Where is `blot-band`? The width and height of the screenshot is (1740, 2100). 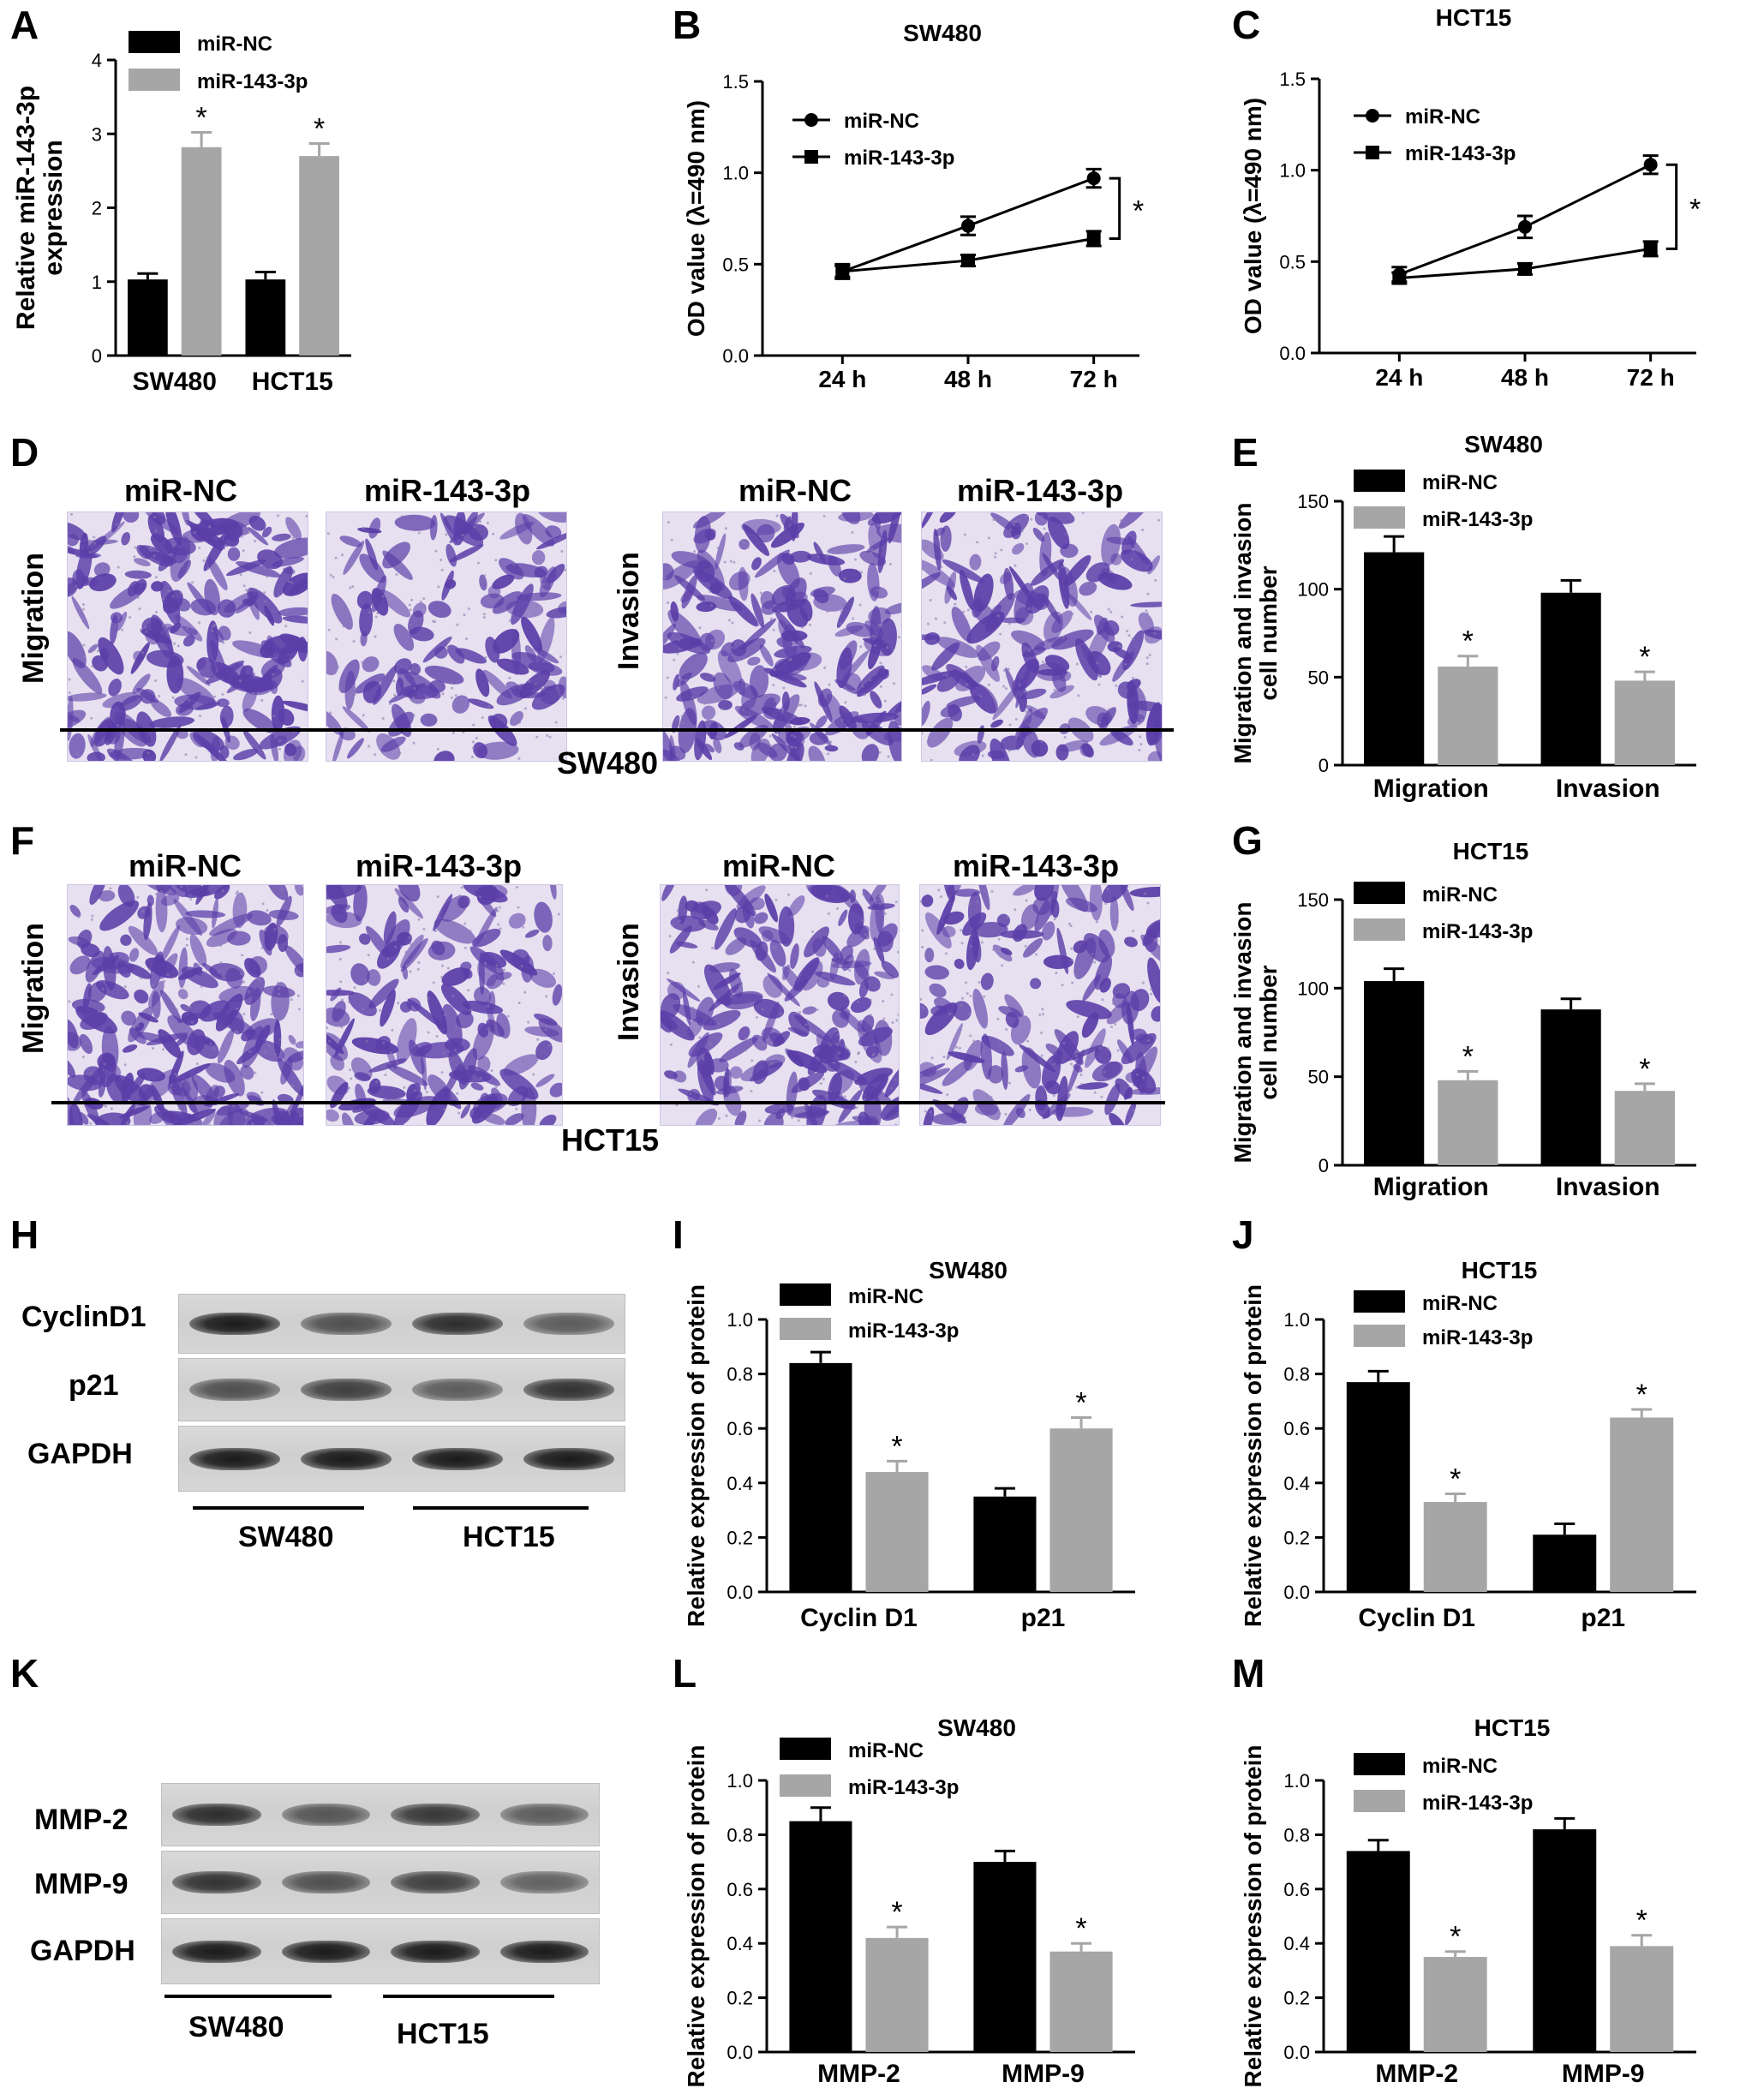 blot-band is located at coordinates (216, 1815).